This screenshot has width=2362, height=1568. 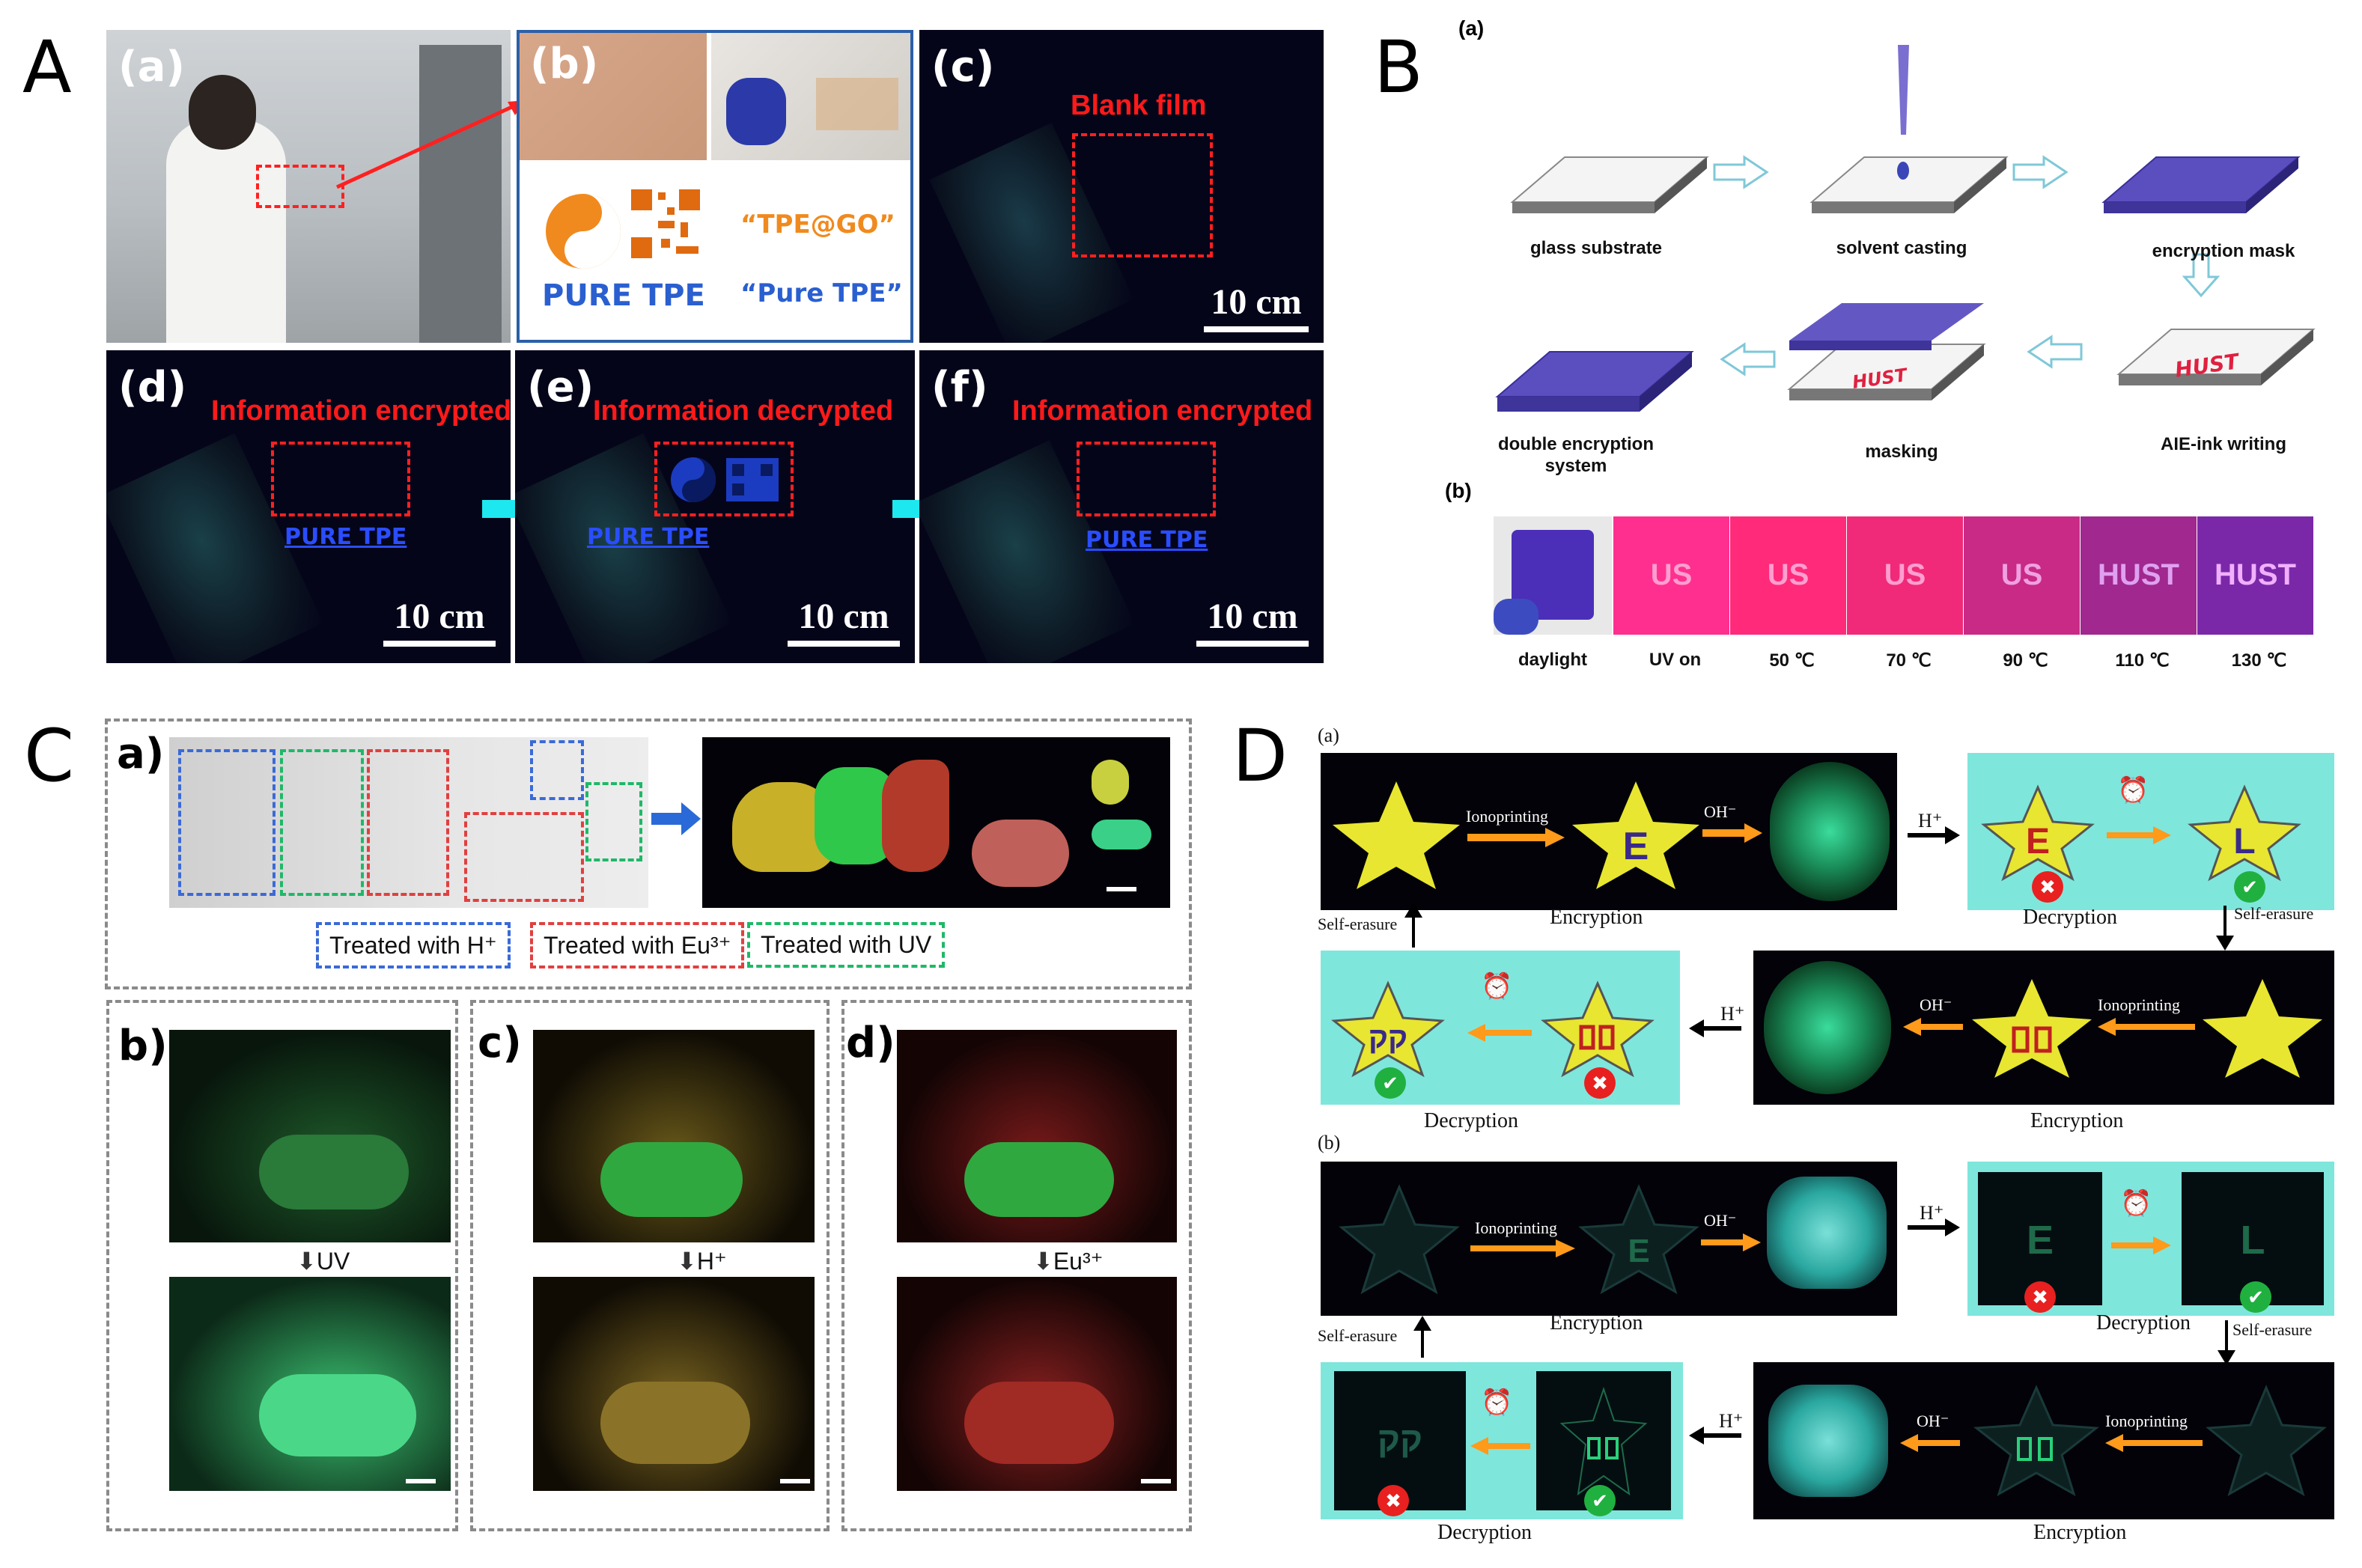 I want to click on blue-arrow, so click(x=676, y=819).